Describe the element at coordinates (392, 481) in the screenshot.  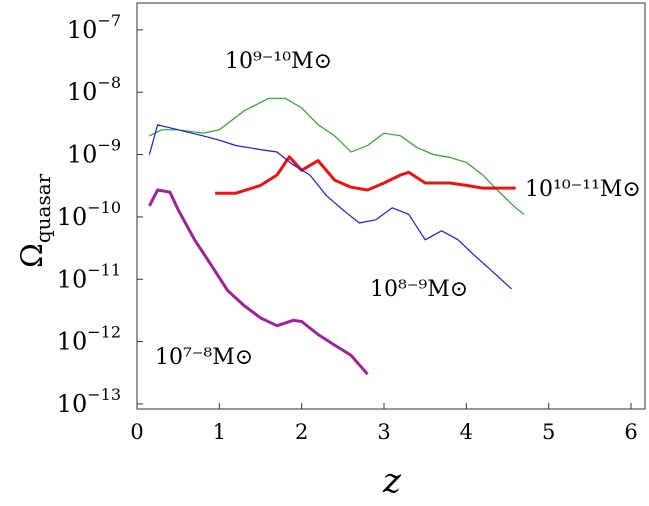
I see `x-axis-label: z` at that location.